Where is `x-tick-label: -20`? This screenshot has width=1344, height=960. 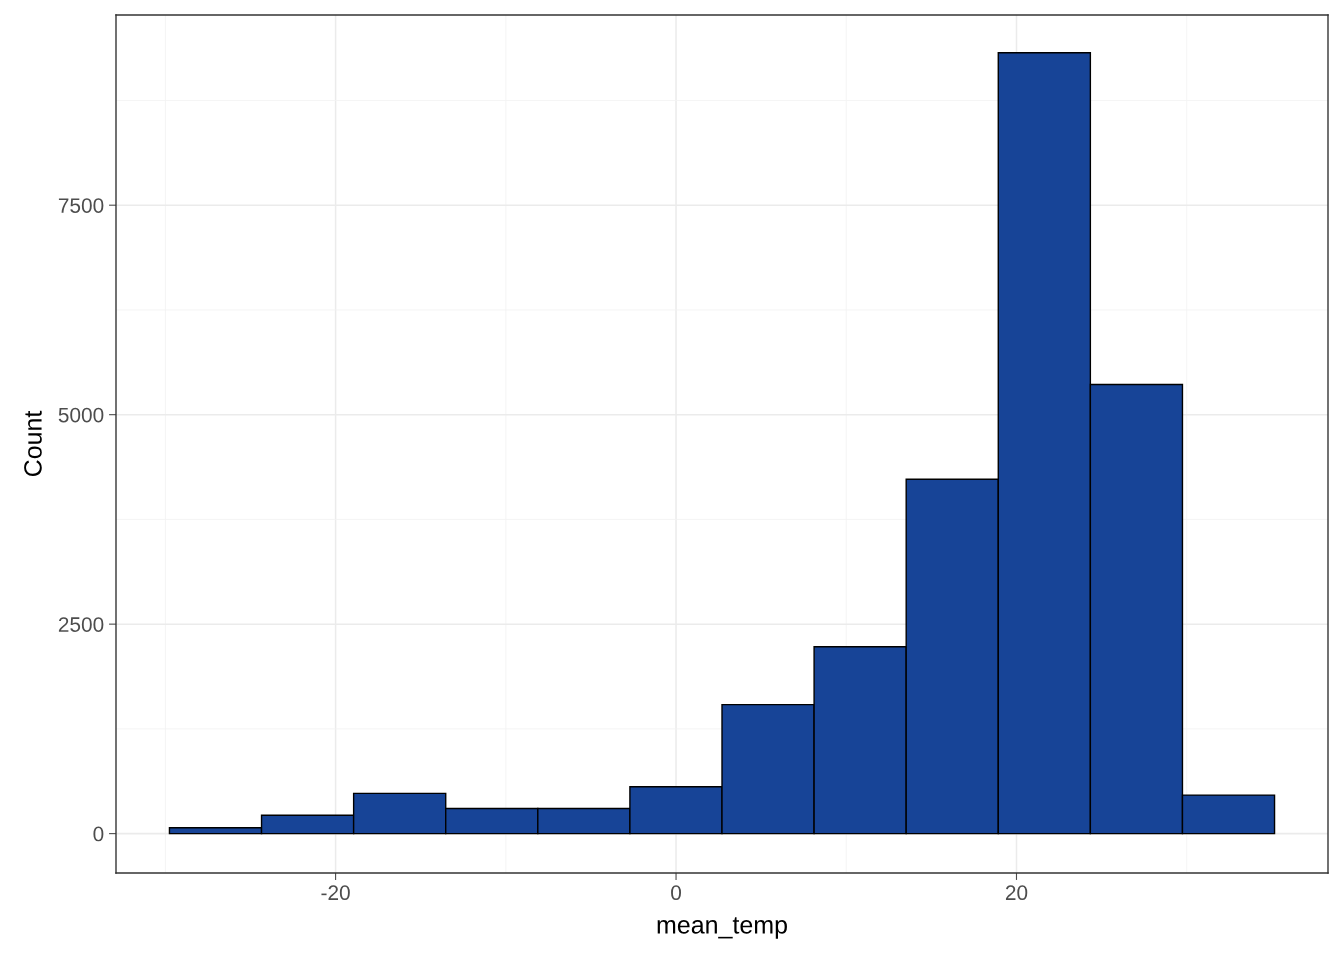
x-tick-label: -20 is located at coordinates (335, 893).